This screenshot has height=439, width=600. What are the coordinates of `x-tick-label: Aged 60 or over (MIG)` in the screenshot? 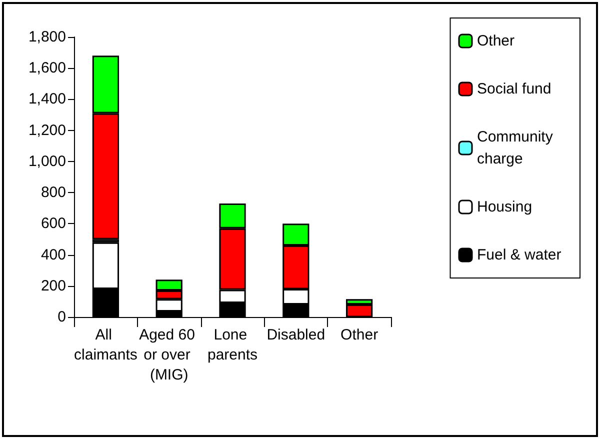 It's located at (169, 355).